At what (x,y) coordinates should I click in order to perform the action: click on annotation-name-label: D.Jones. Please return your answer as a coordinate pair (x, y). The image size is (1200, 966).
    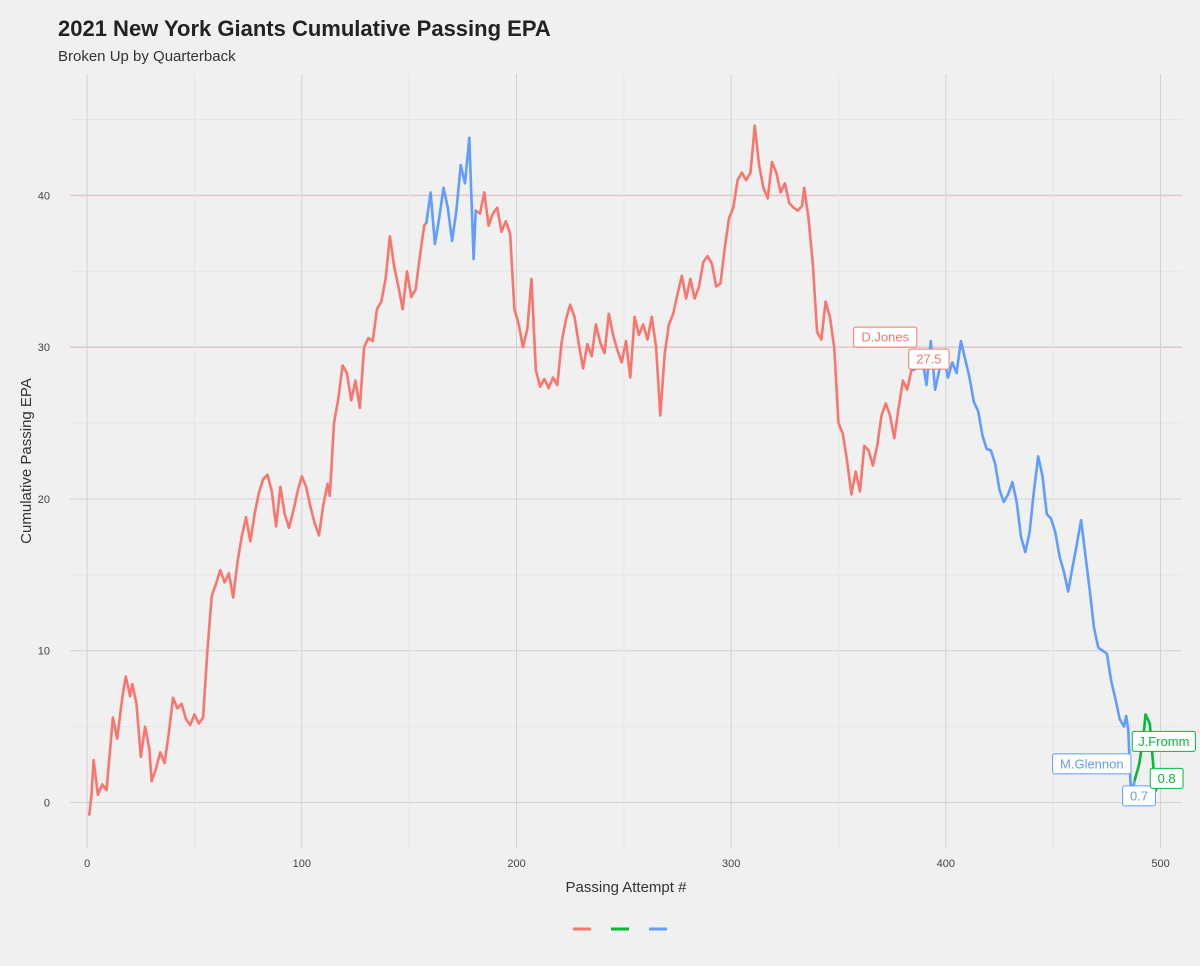
    Looking at the image, I should click on (885, 337).